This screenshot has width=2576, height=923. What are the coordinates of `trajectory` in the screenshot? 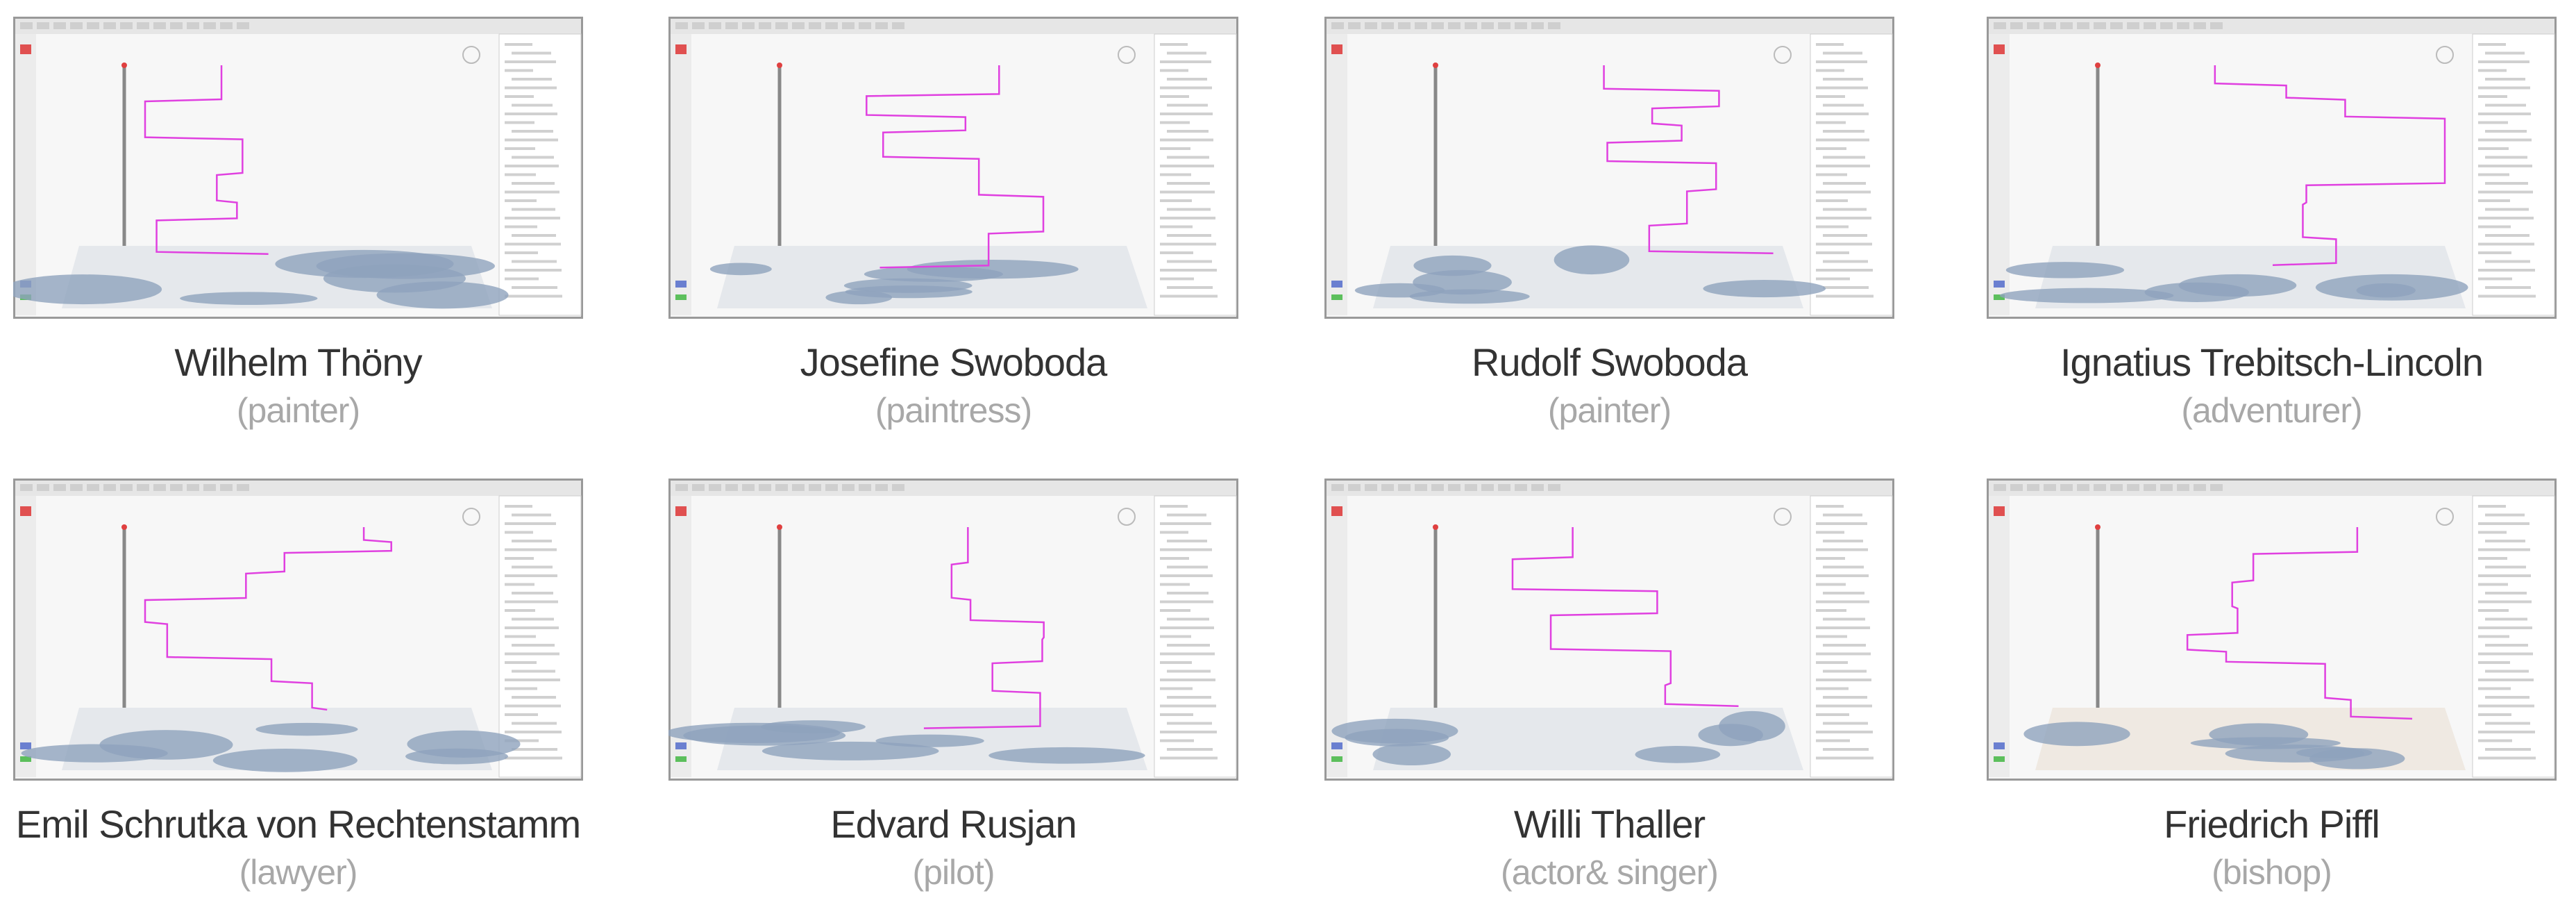 It's located at (268, 619).